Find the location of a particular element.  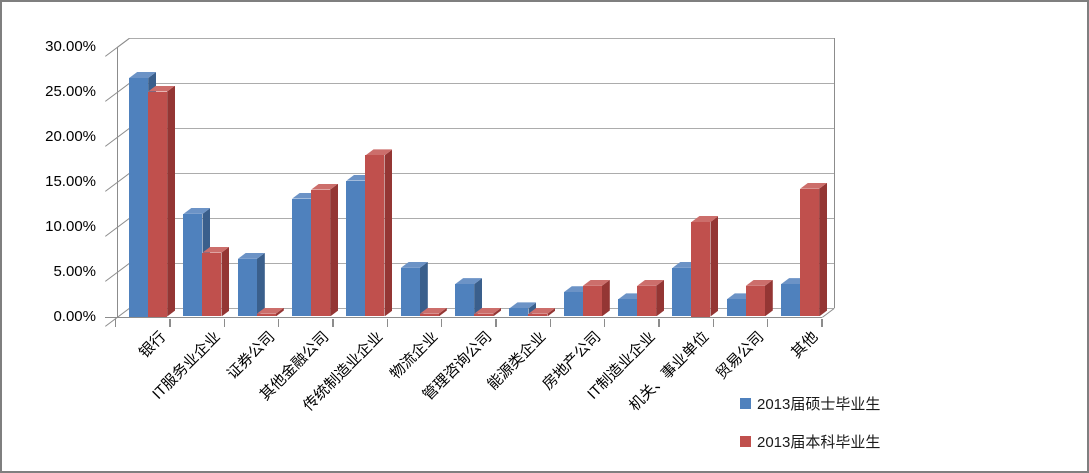

series-2-color-swatch-icon is located at coordinates (745, 441).